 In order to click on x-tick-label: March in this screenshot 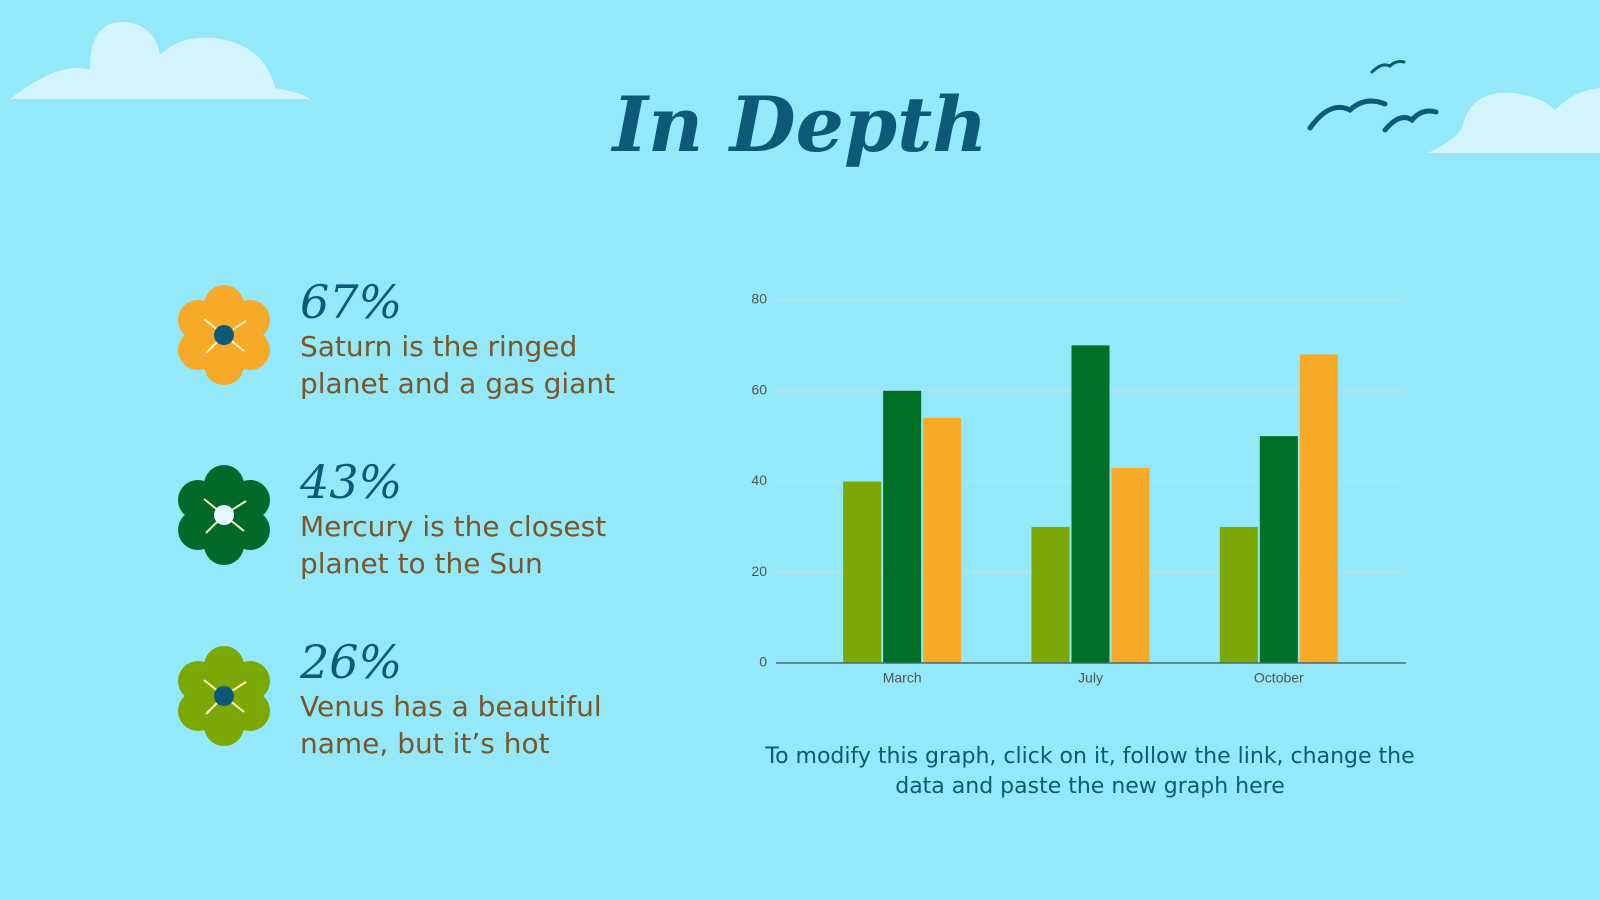, I will do `click(902, 678)`.